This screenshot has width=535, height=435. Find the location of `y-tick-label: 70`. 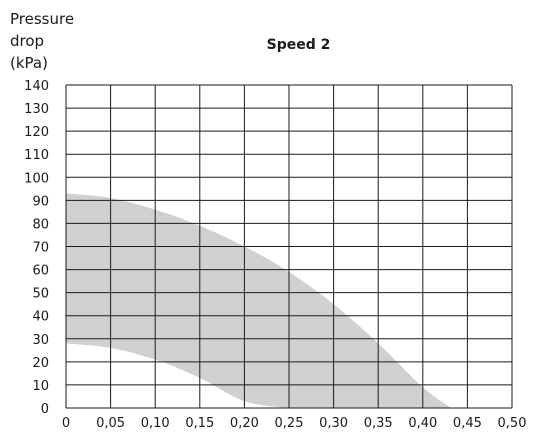

y-tick-label: 70 is located at coordinates (40, 248).